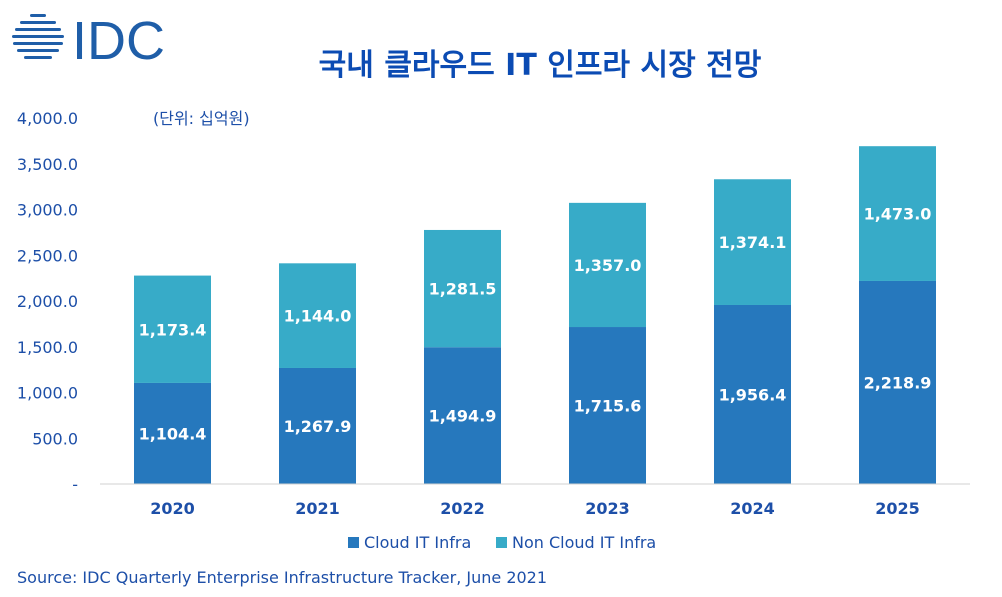 The width and height of the screenshot is (1002, 597). I want to click on non-cloud-value-label: 1,357.0, so click(608, 265).